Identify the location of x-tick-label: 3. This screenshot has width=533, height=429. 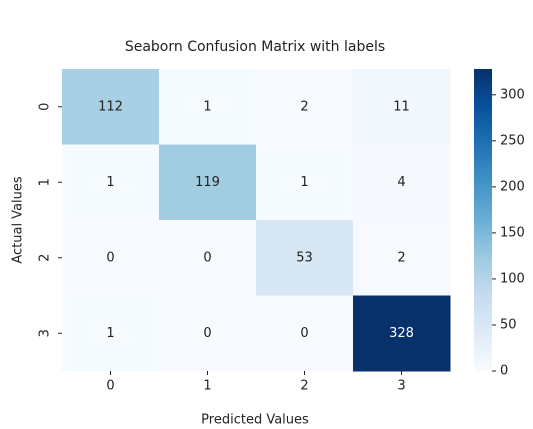
(401, 386).